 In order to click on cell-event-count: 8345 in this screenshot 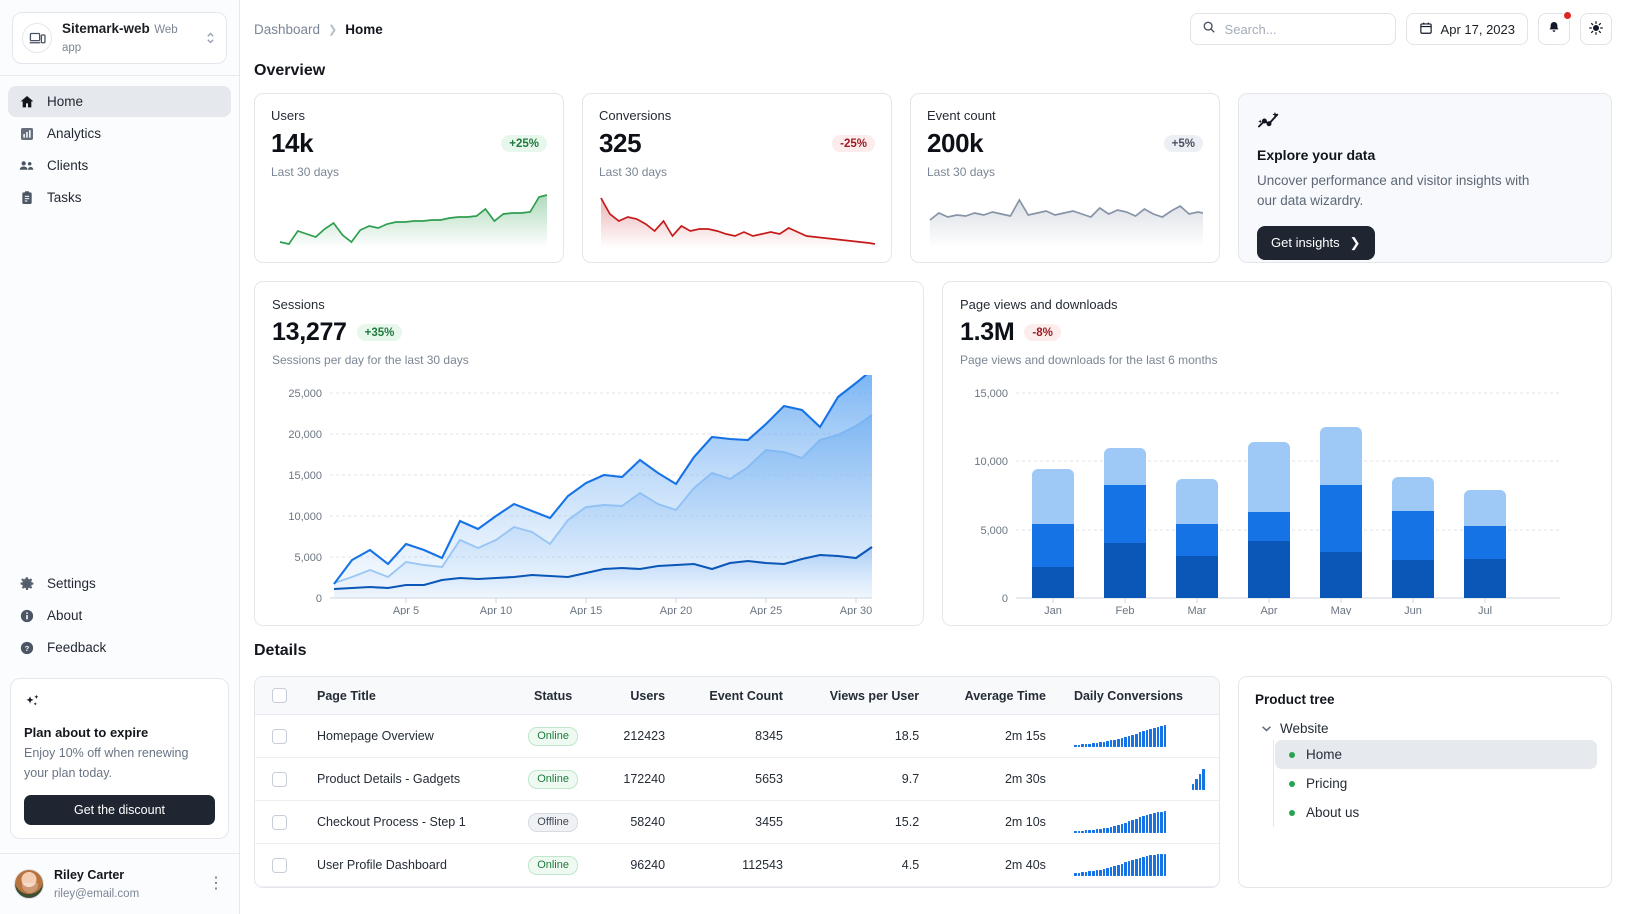, I will do `click(738, 736)`.